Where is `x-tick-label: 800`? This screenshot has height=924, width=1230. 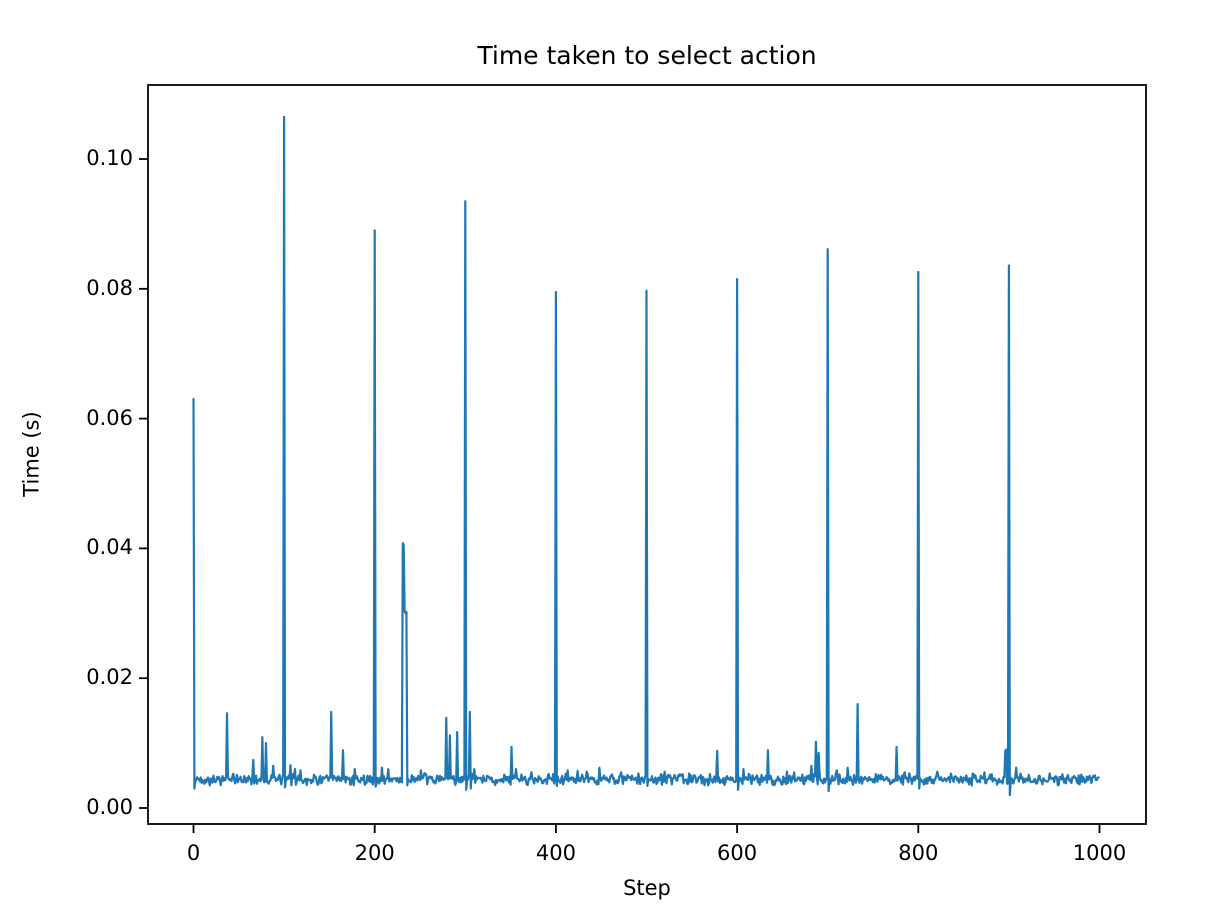
x-tick-label: 800 is located at coordinates (918, 853).